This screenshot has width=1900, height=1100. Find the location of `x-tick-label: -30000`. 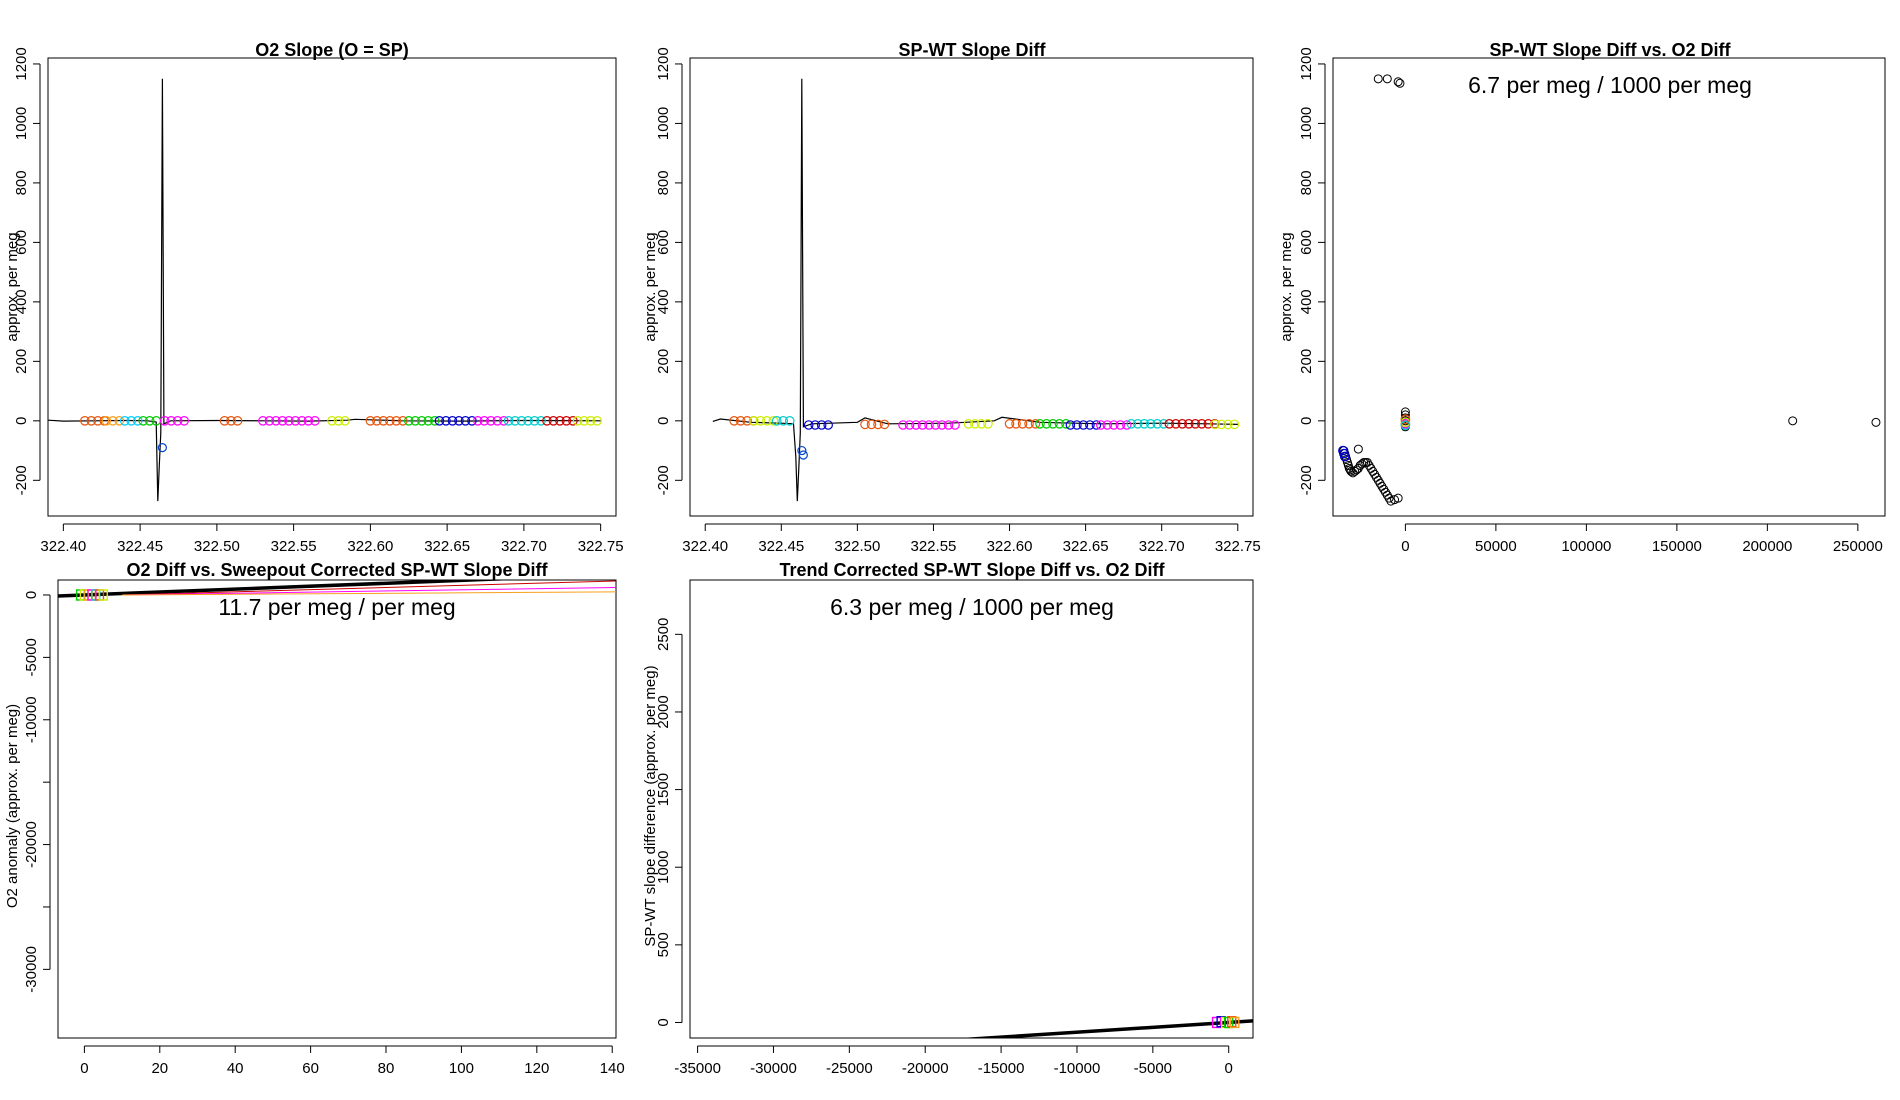

x-tick-label: -30000 is located at coordinates (773, 1068).